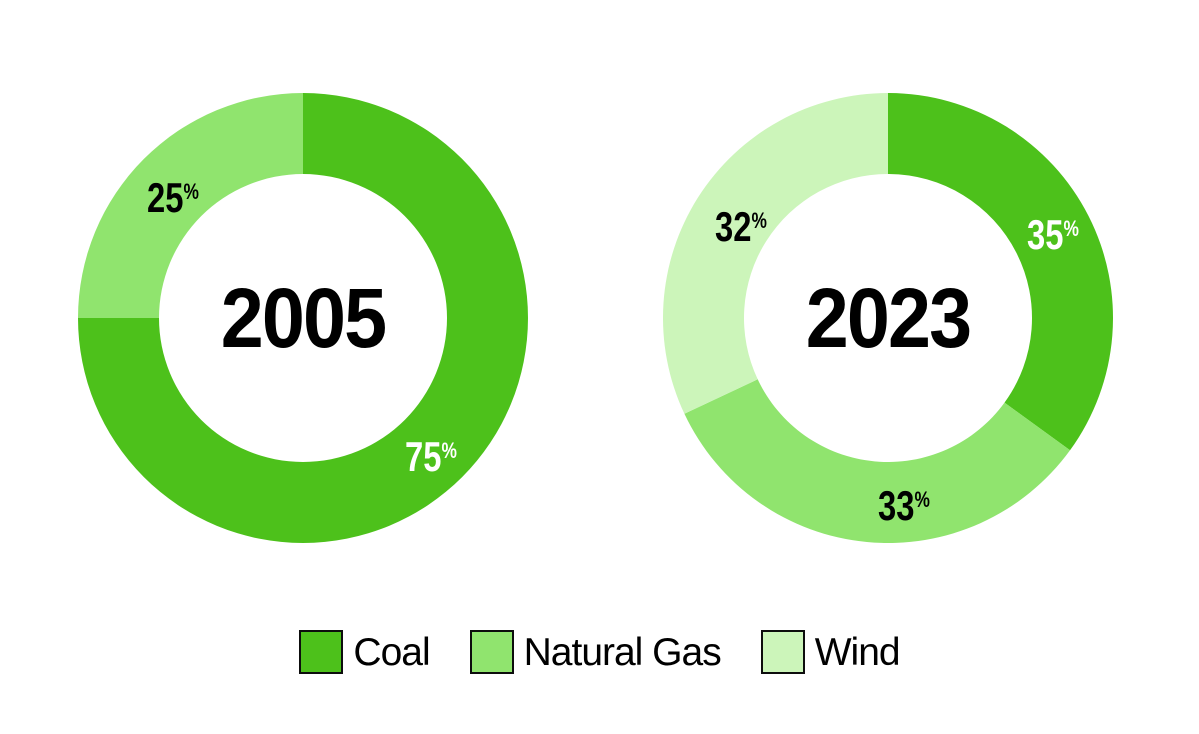  Describe the element at coordinates (321, 652) in the screenshot. I see `legend-swatch-coal` at that location.